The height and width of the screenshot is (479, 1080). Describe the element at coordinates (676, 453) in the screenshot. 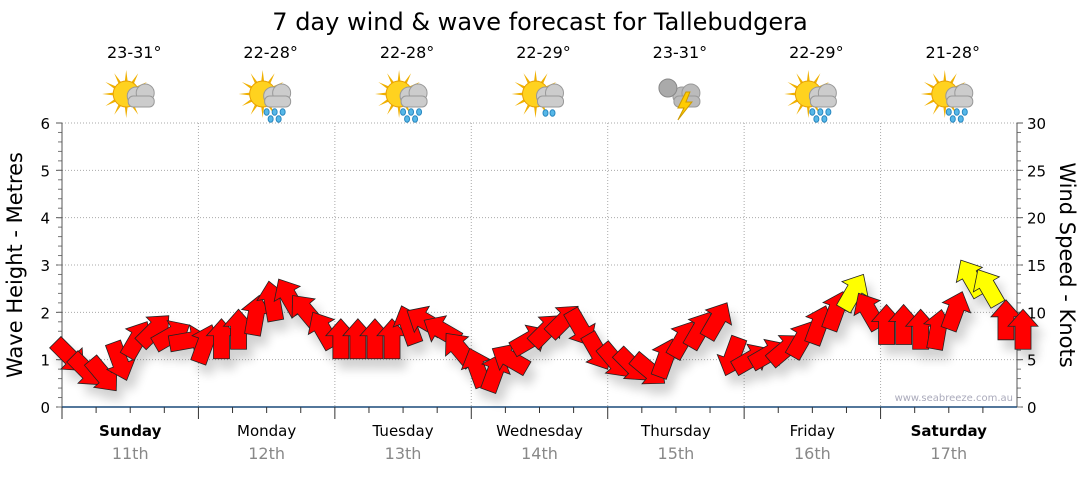

I see `date-label: 15th` at that location.